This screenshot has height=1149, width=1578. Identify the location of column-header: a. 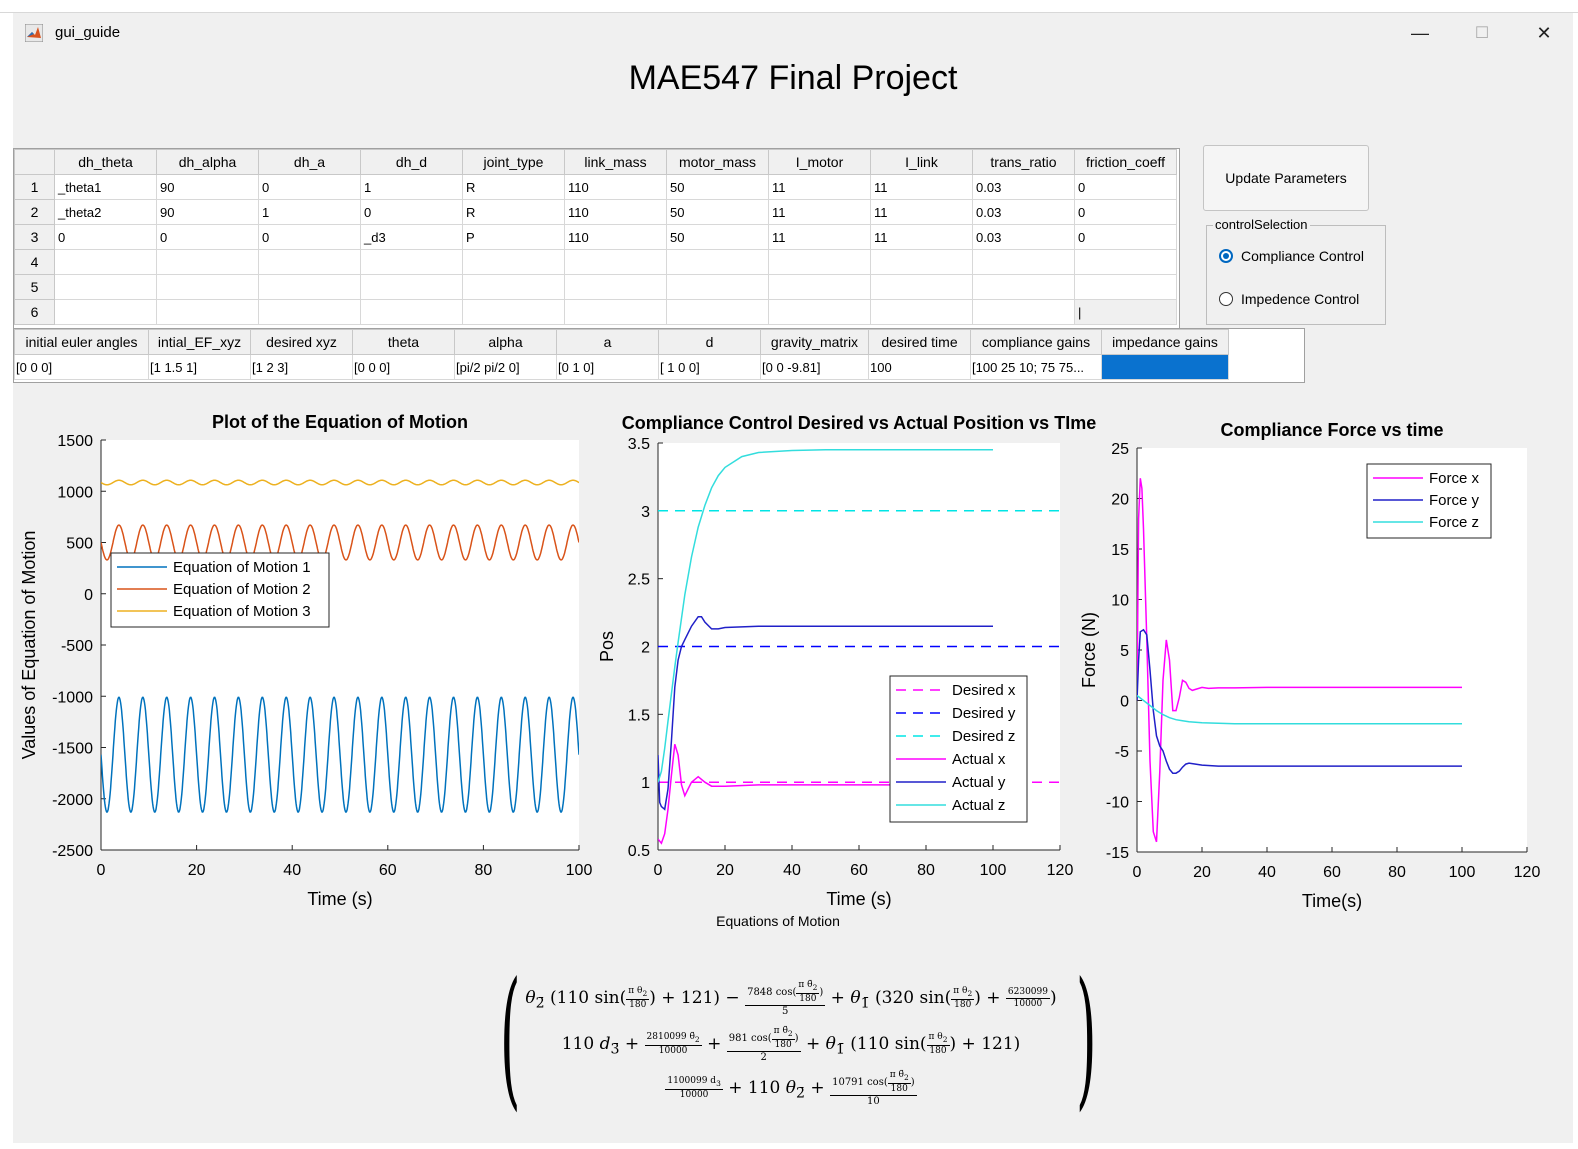
(607, 342).